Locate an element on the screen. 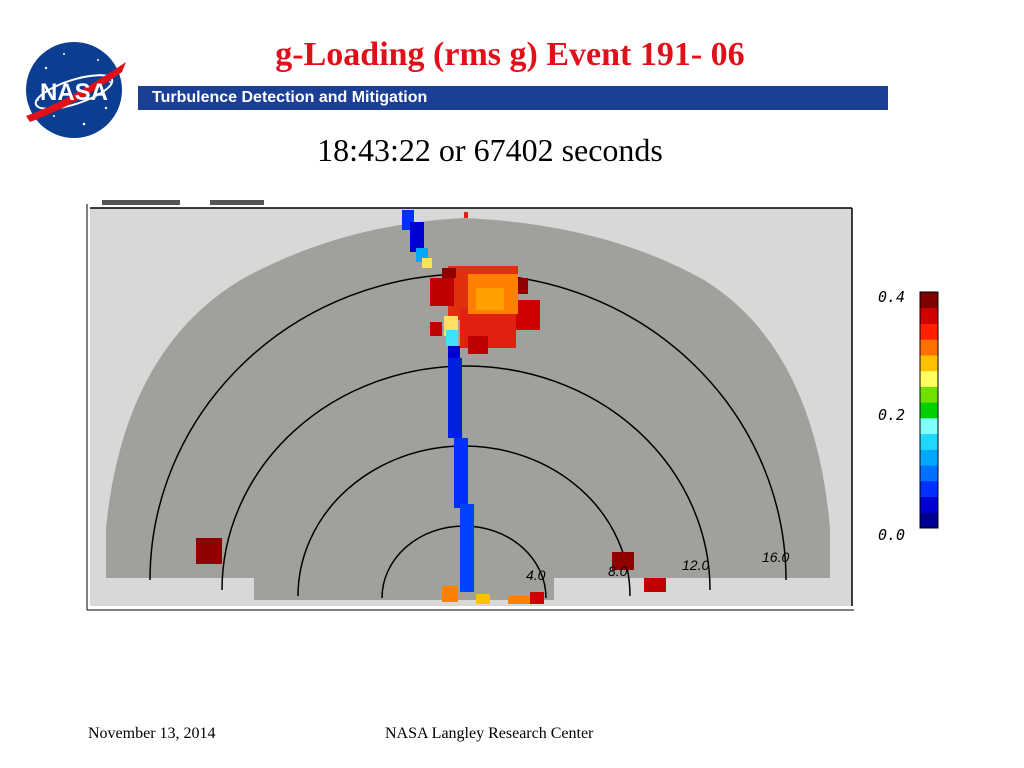 Image resolution: width=1024 pixels, height=768 pixels. banner: Turbulence Detection and Mitigation is located at coordinates (513, 98).